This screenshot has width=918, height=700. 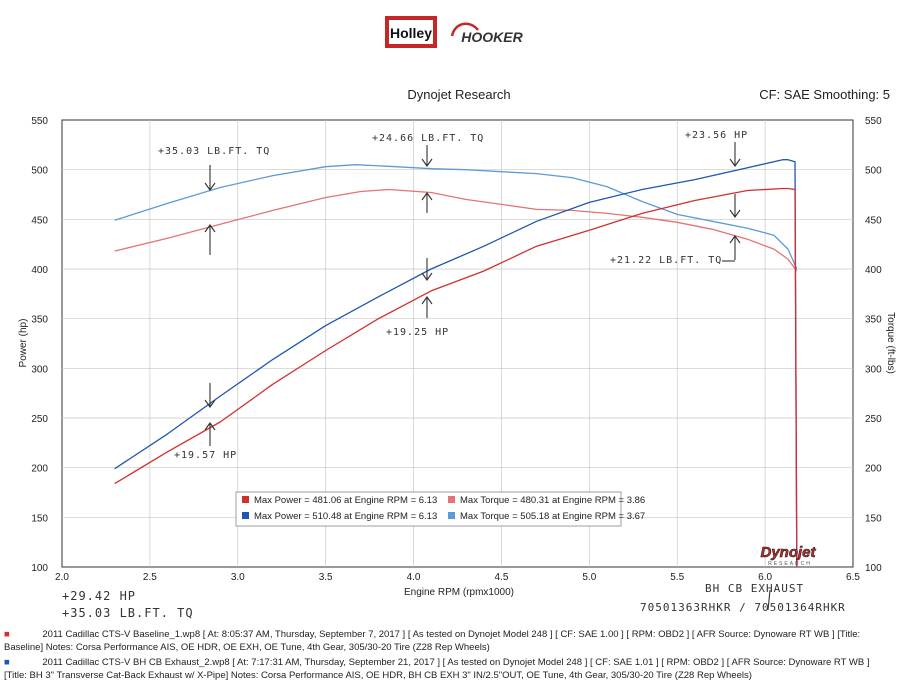 What do you see at coordinates (39, 369) in the screenshot?
I see `y-tick-label-left: 300` at bounding box center [39, 369].